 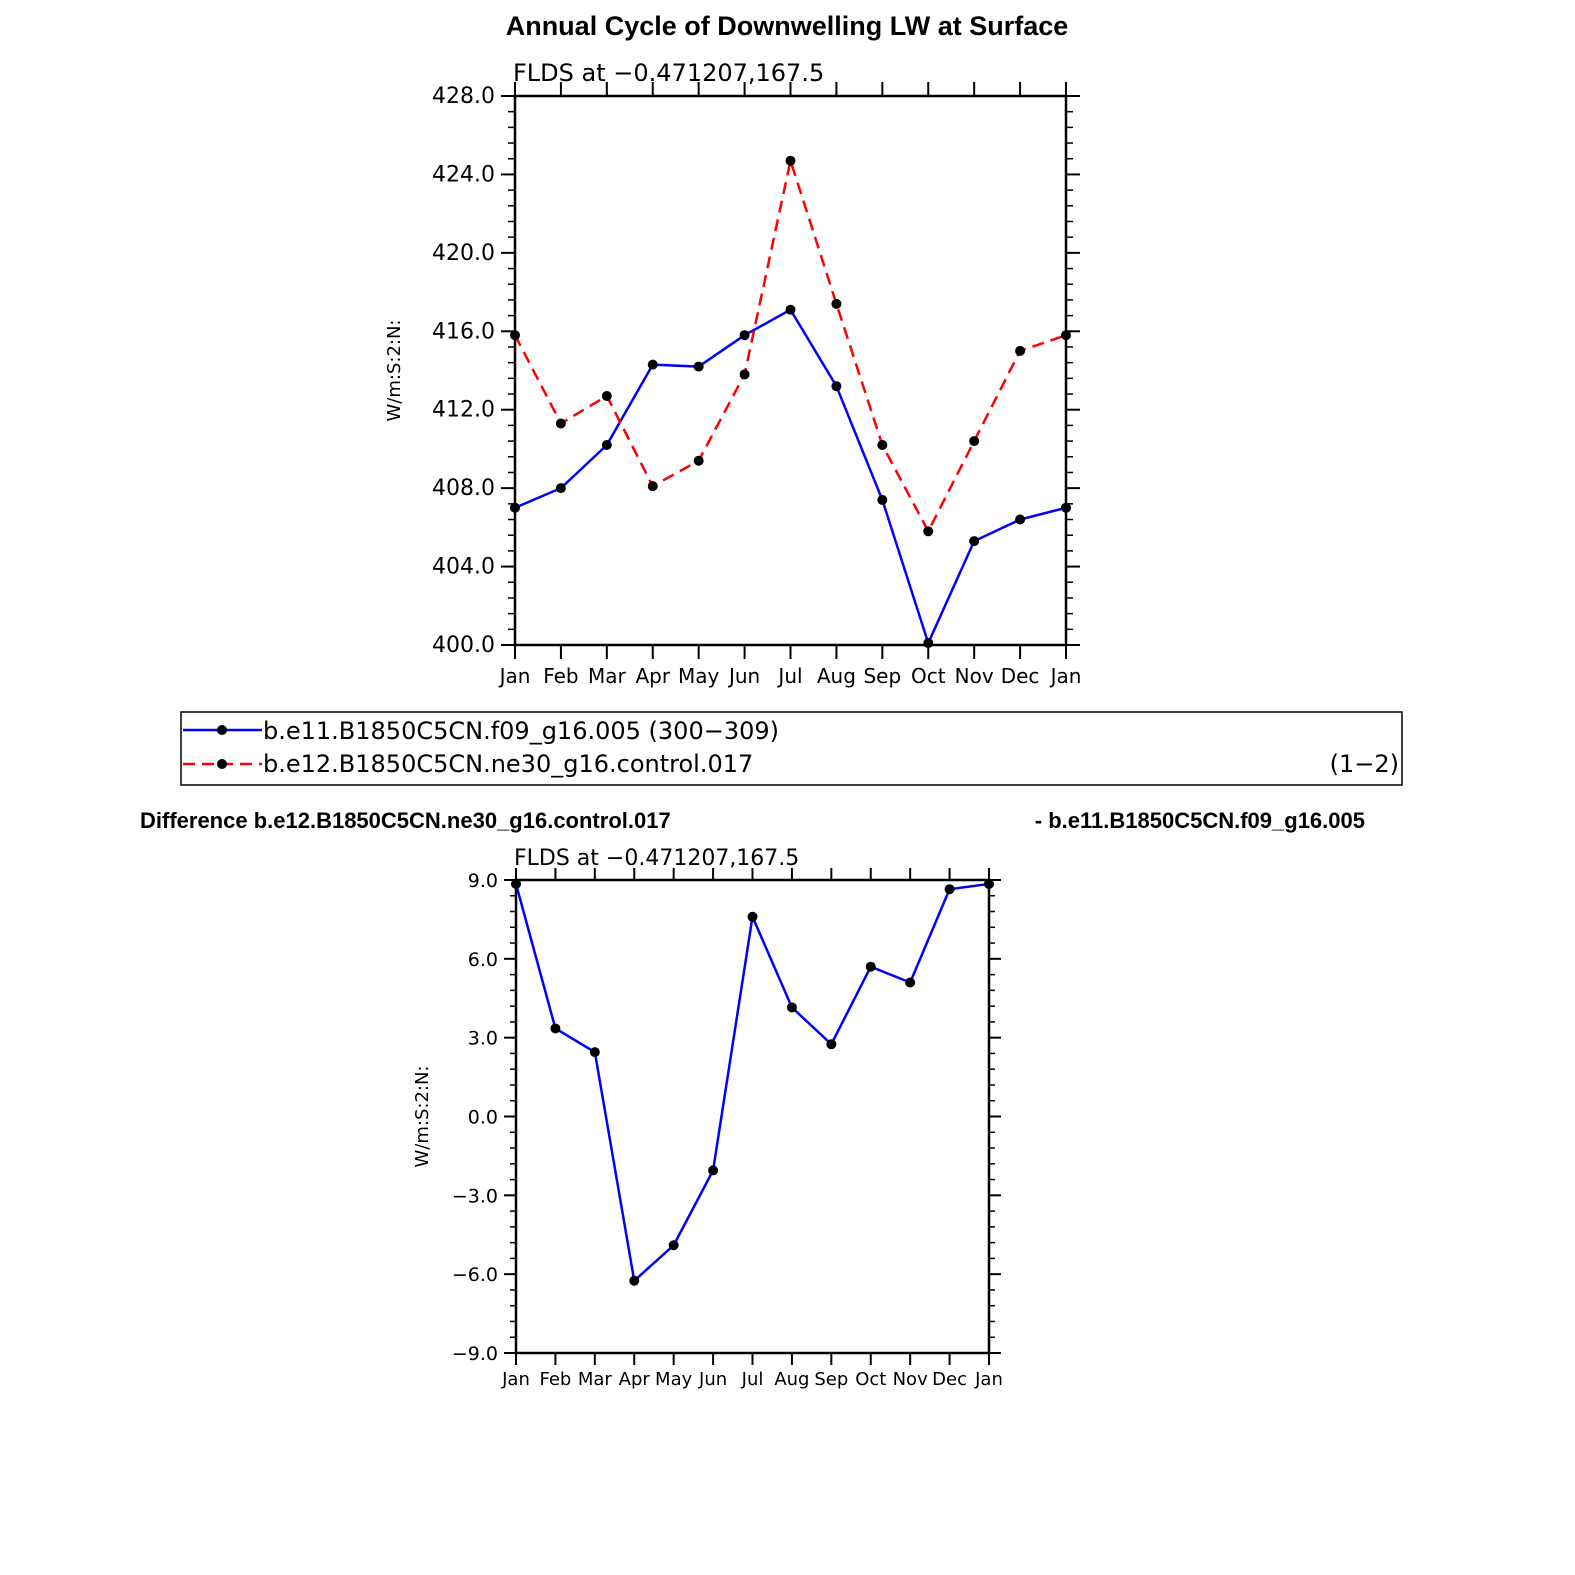 I want to click on legend-box, so click(x=791, y=748).